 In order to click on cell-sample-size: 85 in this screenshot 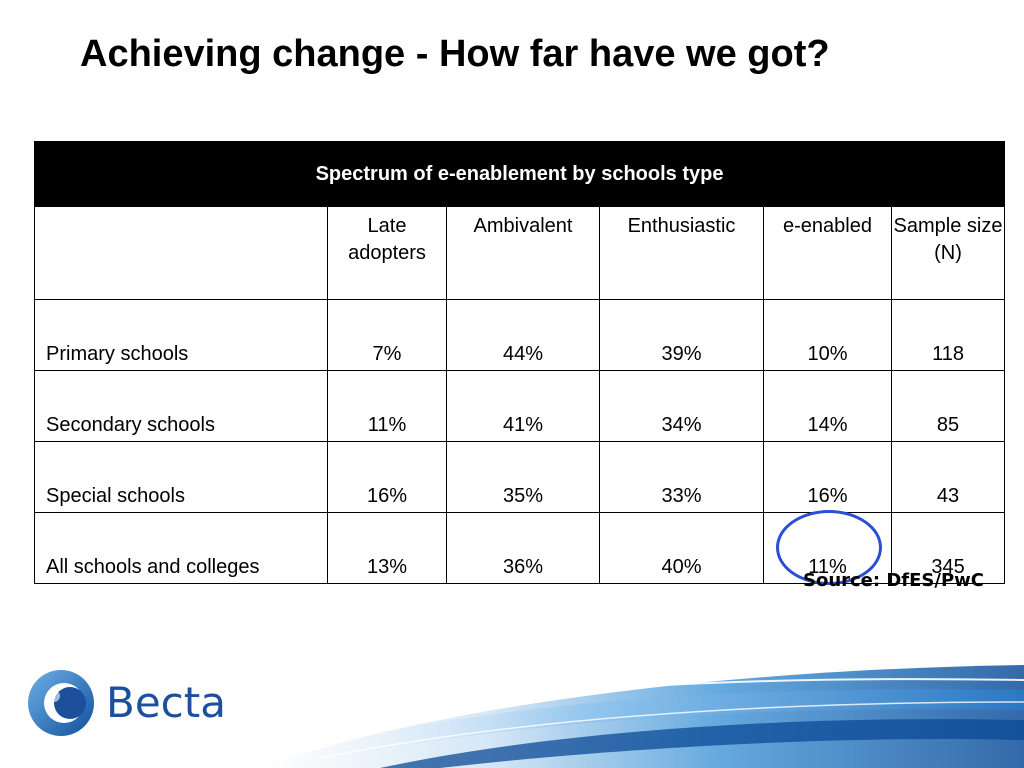, I will do `click(948, 406)`.